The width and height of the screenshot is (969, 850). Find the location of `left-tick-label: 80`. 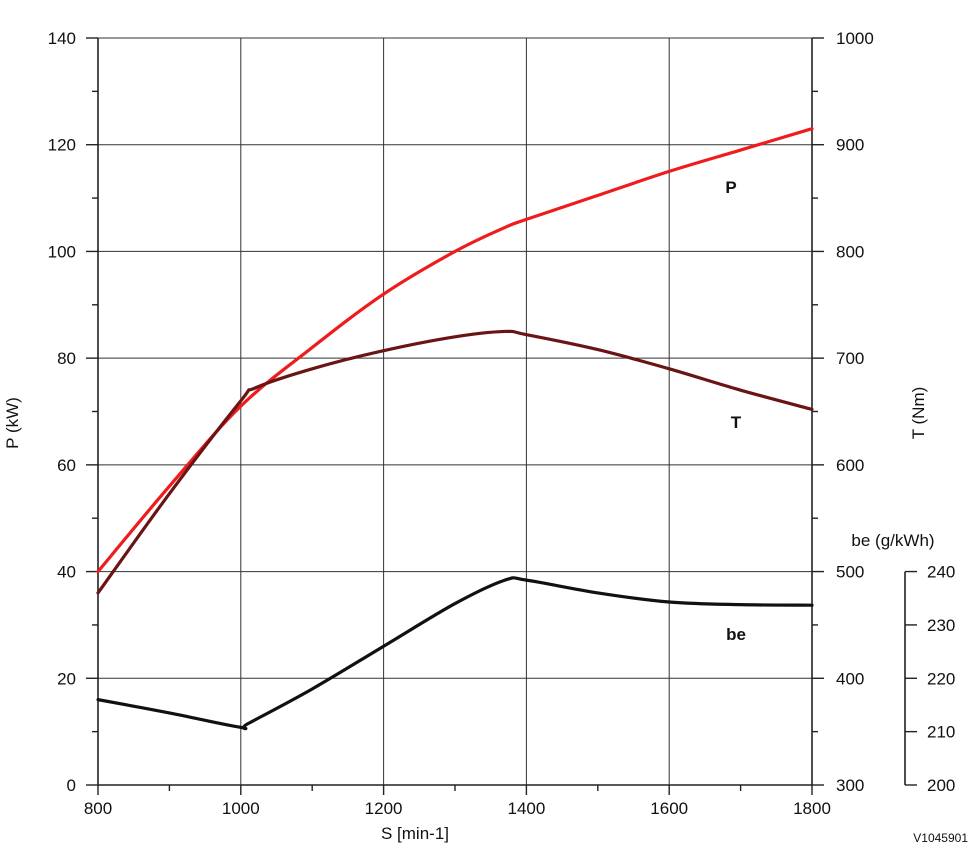

left-tick-label: 80 is located at coordinates (66, 358).